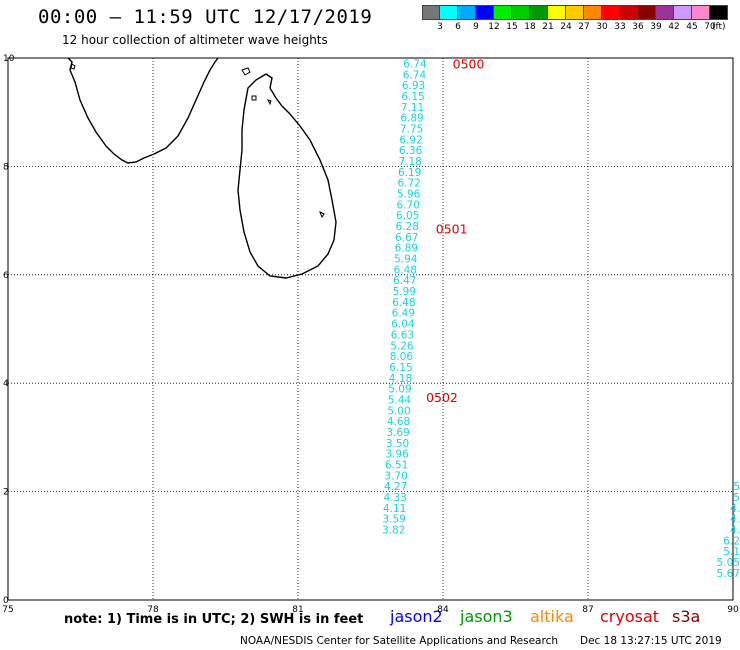  What do you see at coordinates (411, 119) in the screenshot?
I see `wave-height-value: 6.89` at bounding box center [411, 119].